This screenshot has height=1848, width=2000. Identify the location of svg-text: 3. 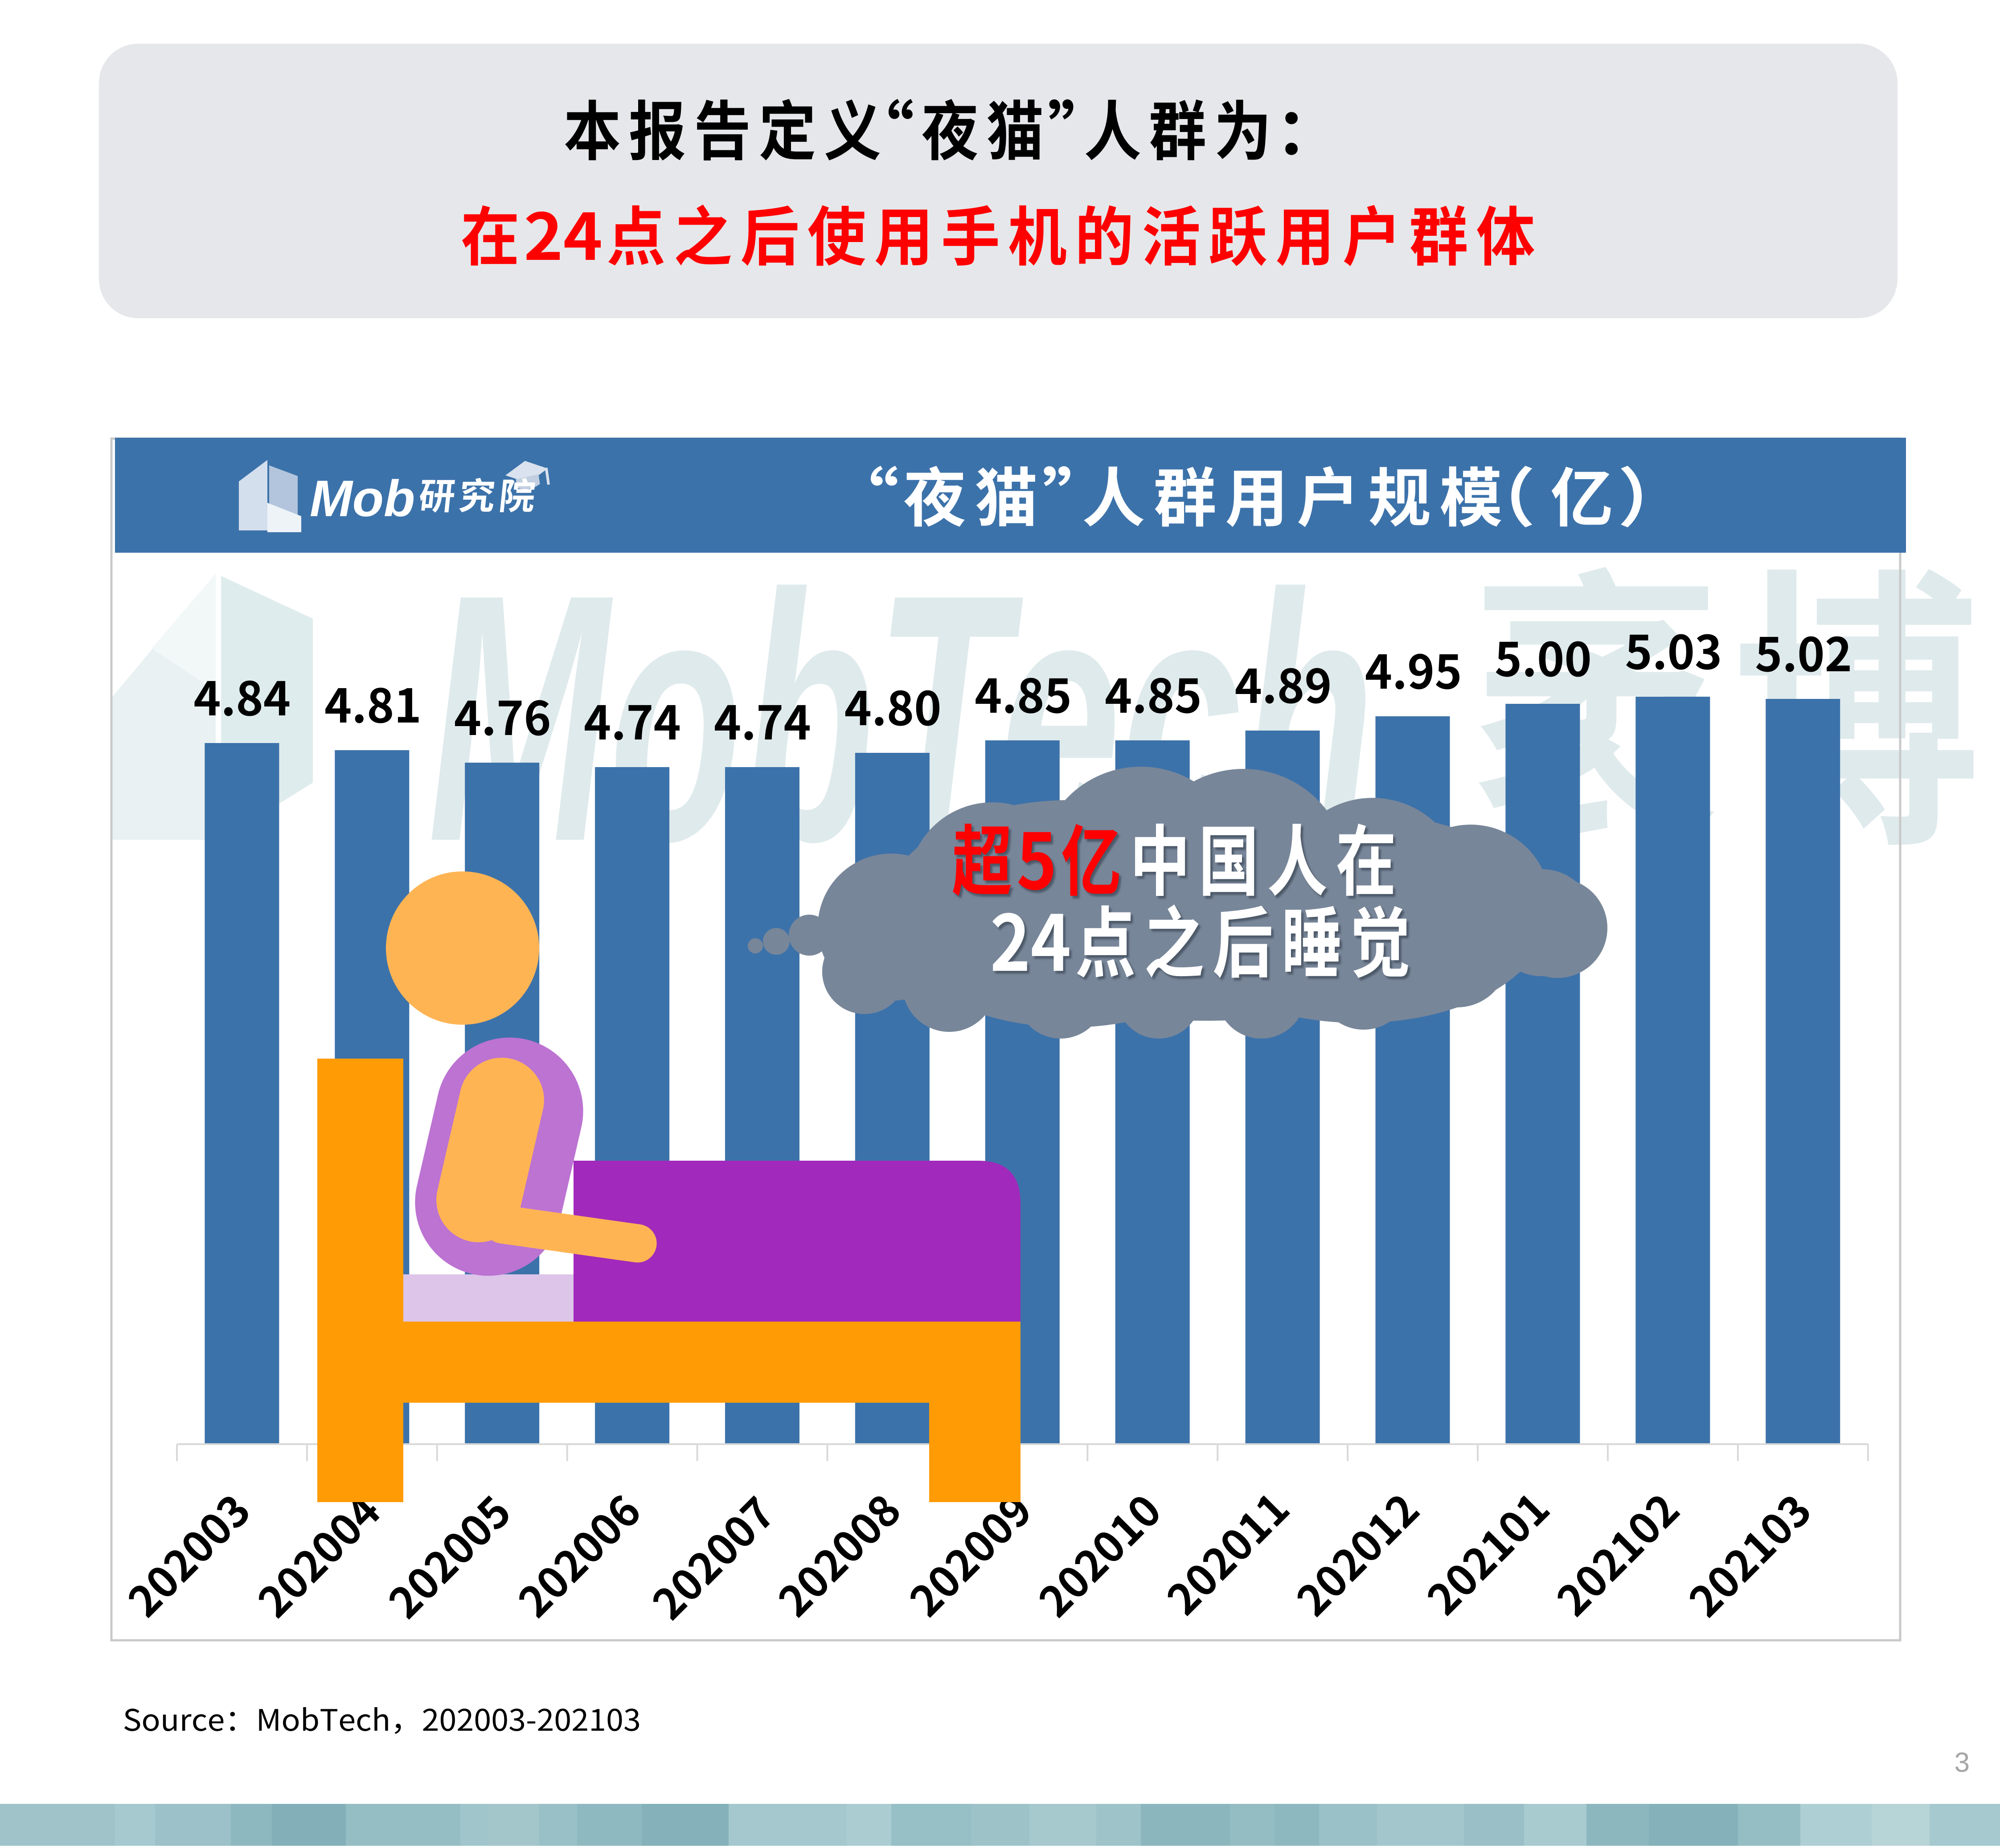
(1962, 1762).